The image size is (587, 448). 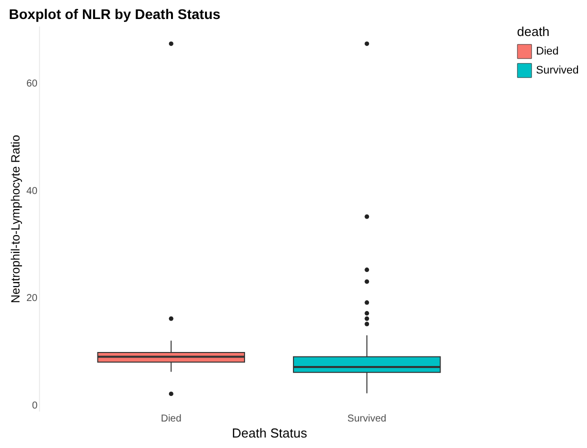 I want to click on y-tick-label: 40, so click(x=32, y=191).